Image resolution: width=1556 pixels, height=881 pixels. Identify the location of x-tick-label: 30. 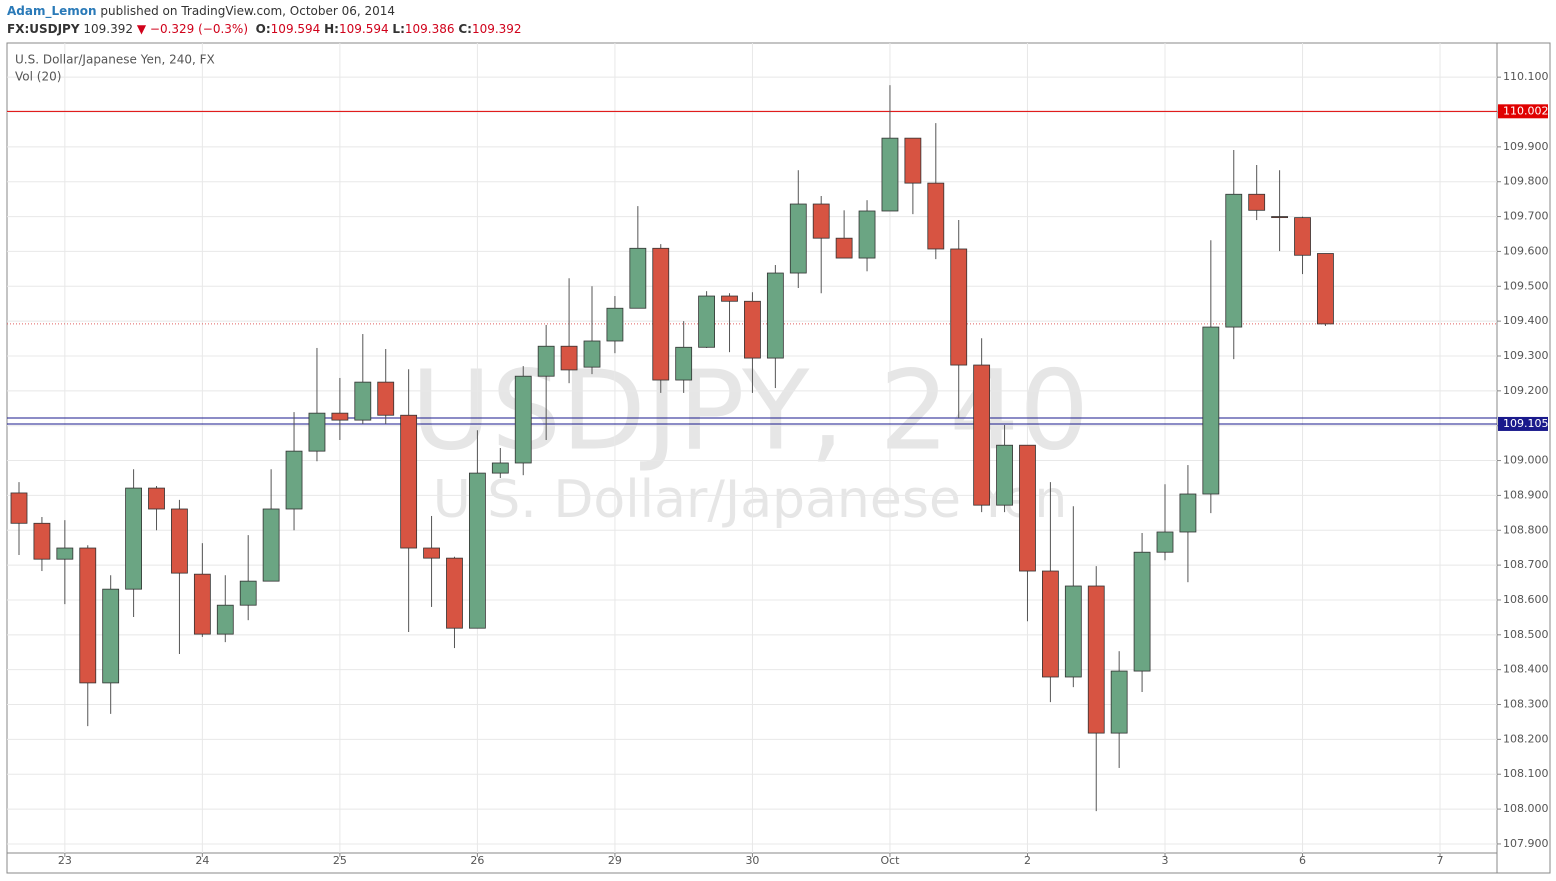
(752, 860).